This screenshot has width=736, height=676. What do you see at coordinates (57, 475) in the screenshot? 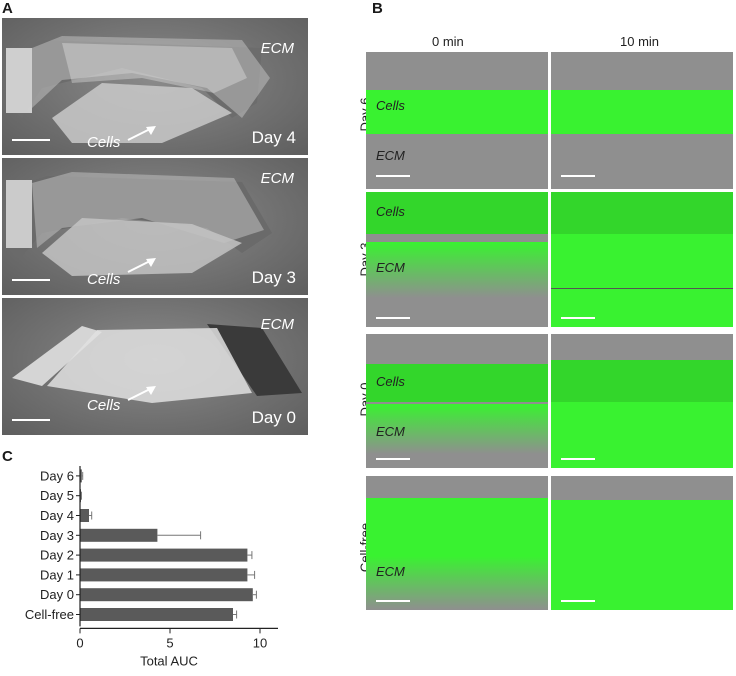
I see `category-label: Day 6` at bounding box center [57, 475].